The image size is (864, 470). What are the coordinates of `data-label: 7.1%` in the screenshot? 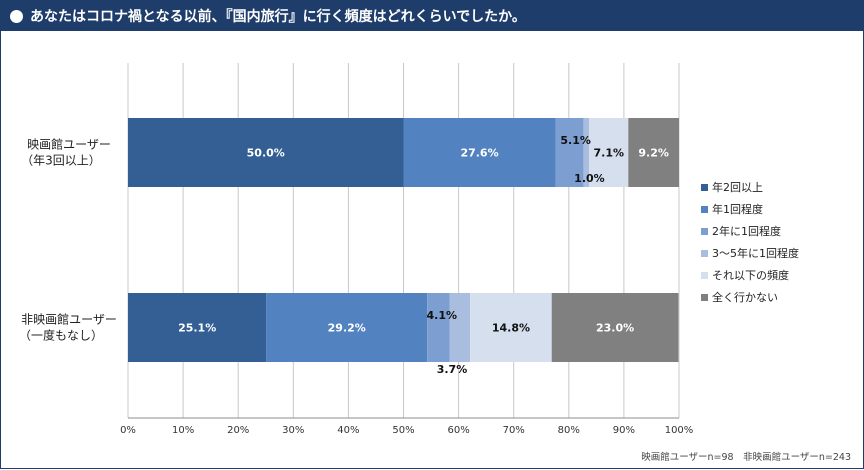 It's located at (608, 153).